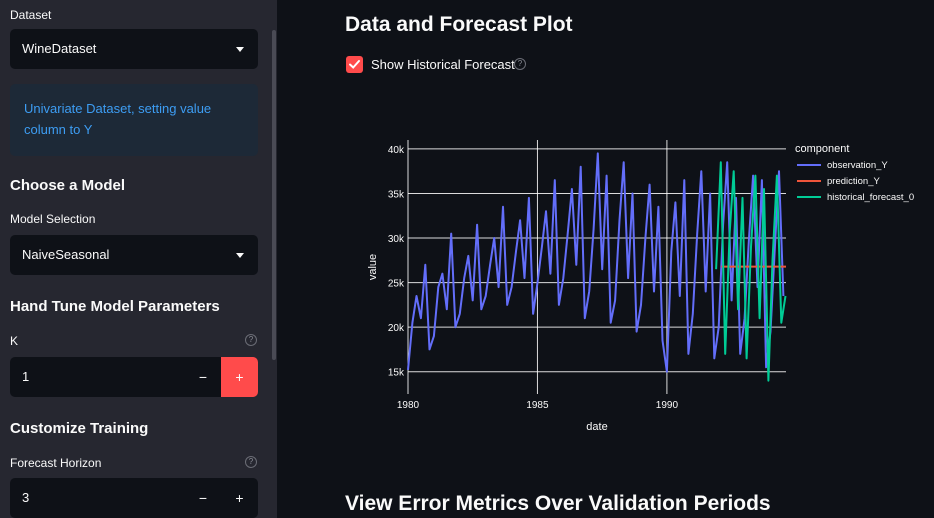 Image resolution: width=934 pixels, height=518 pixels. I want to click on checkmark-icon, so click(354, 64).